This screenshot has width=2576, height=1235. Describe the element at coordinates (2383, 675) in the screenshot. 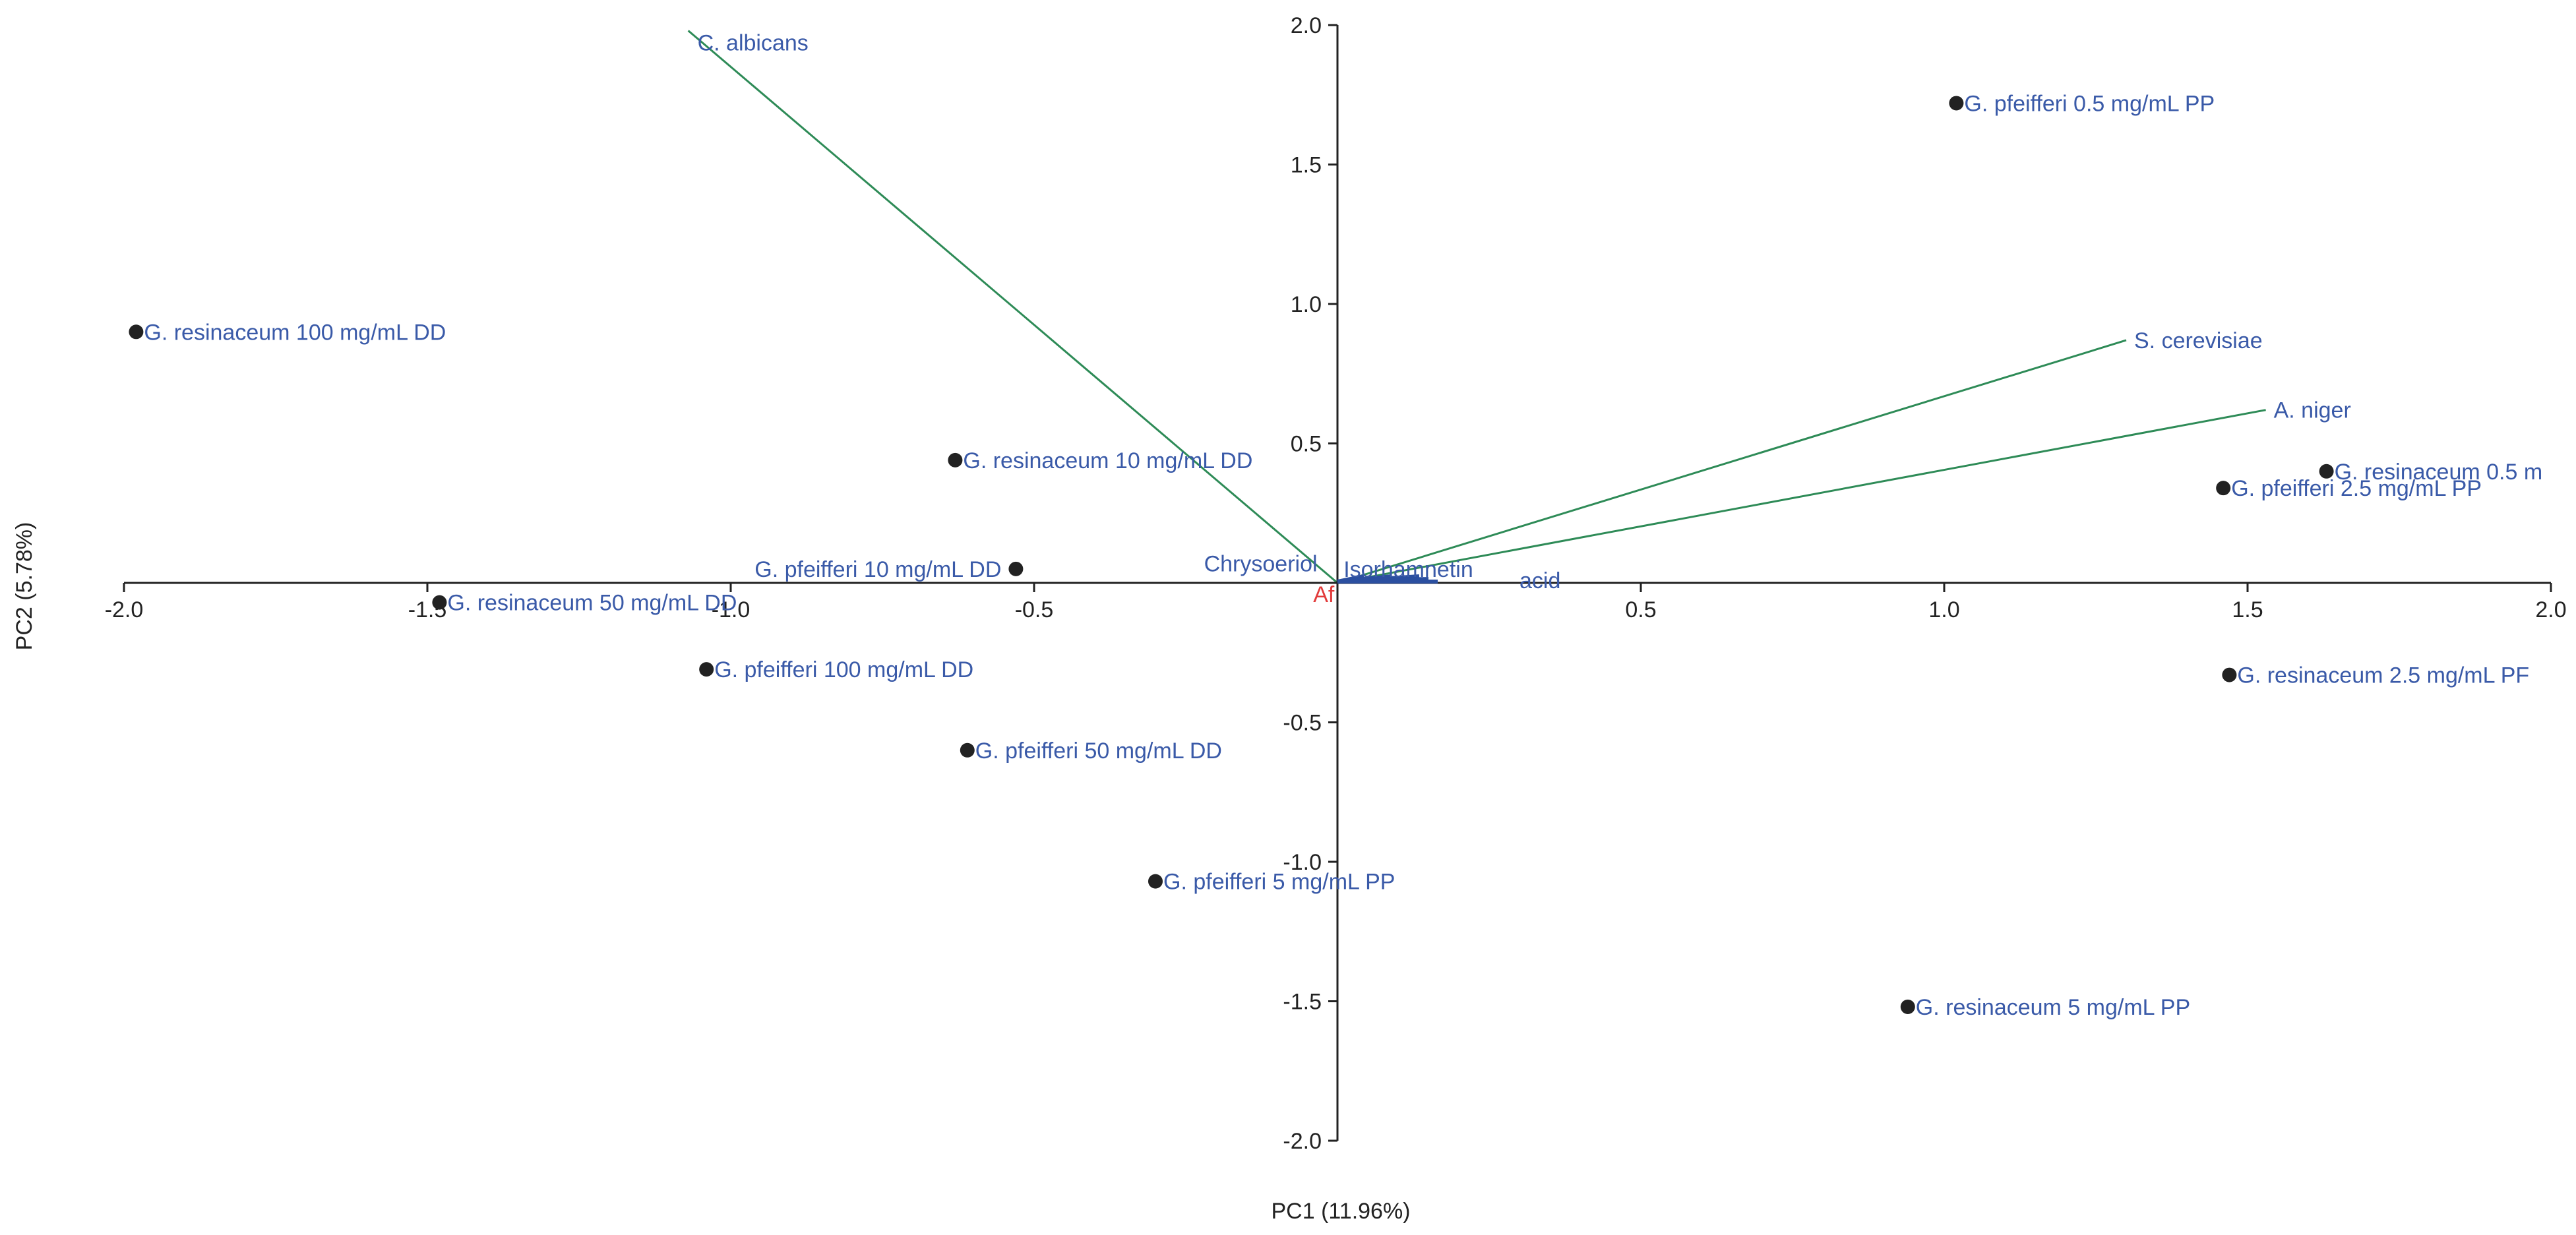

I see `point-label: G. resinaceum 2.5 mg/mL PF` at that location.